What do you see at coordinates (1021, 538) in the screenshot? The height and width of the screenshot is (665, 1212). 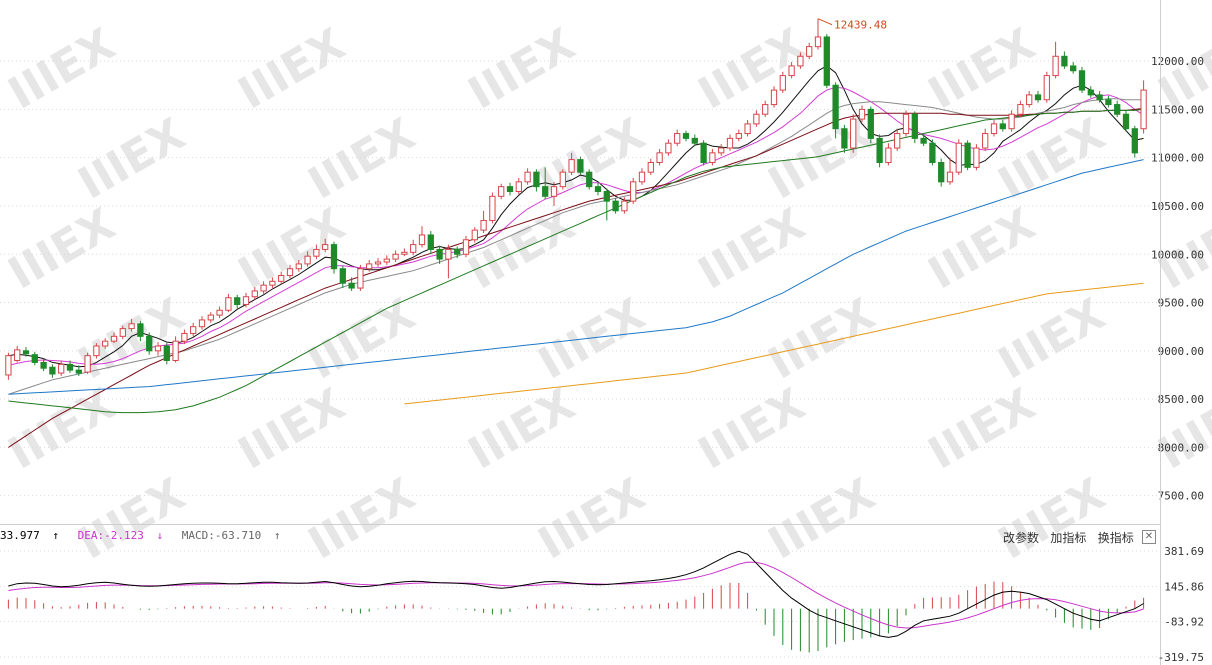 I see `change-params-button: 改参数` at bounding box center [1021, 538].